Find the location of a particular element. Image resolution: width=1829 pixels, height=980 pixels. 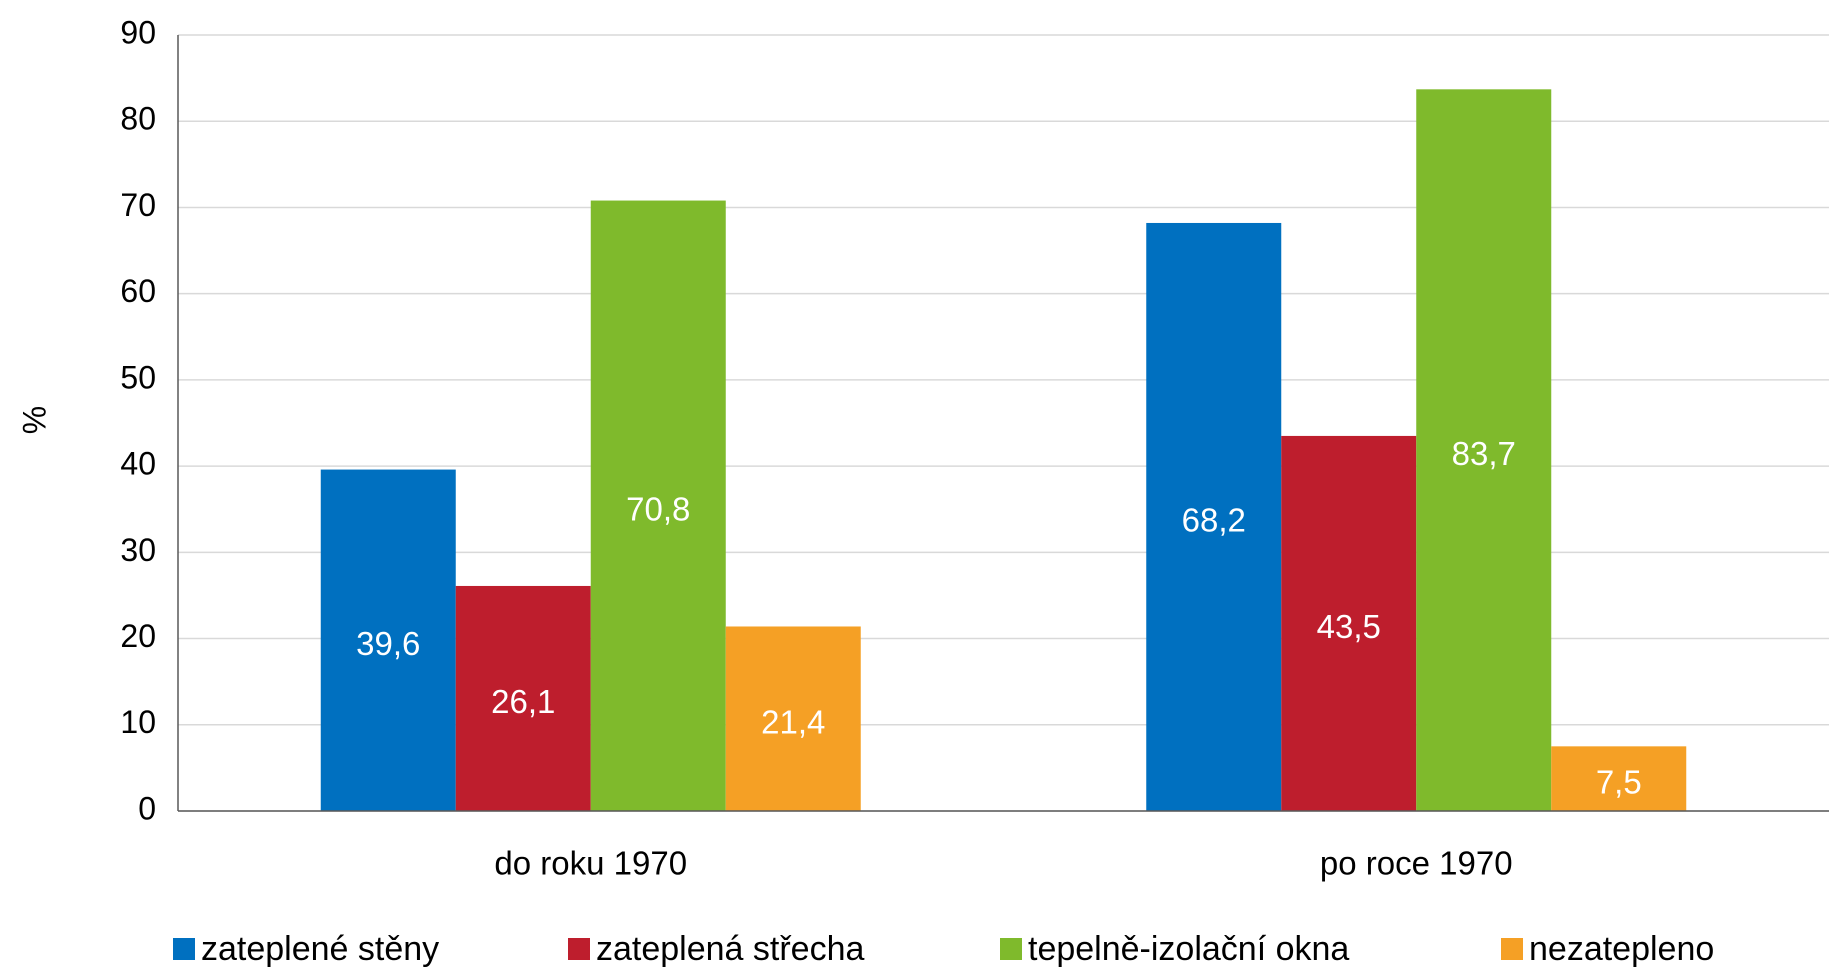

data-label: 83,7 is located at coordinates (1484, 453).